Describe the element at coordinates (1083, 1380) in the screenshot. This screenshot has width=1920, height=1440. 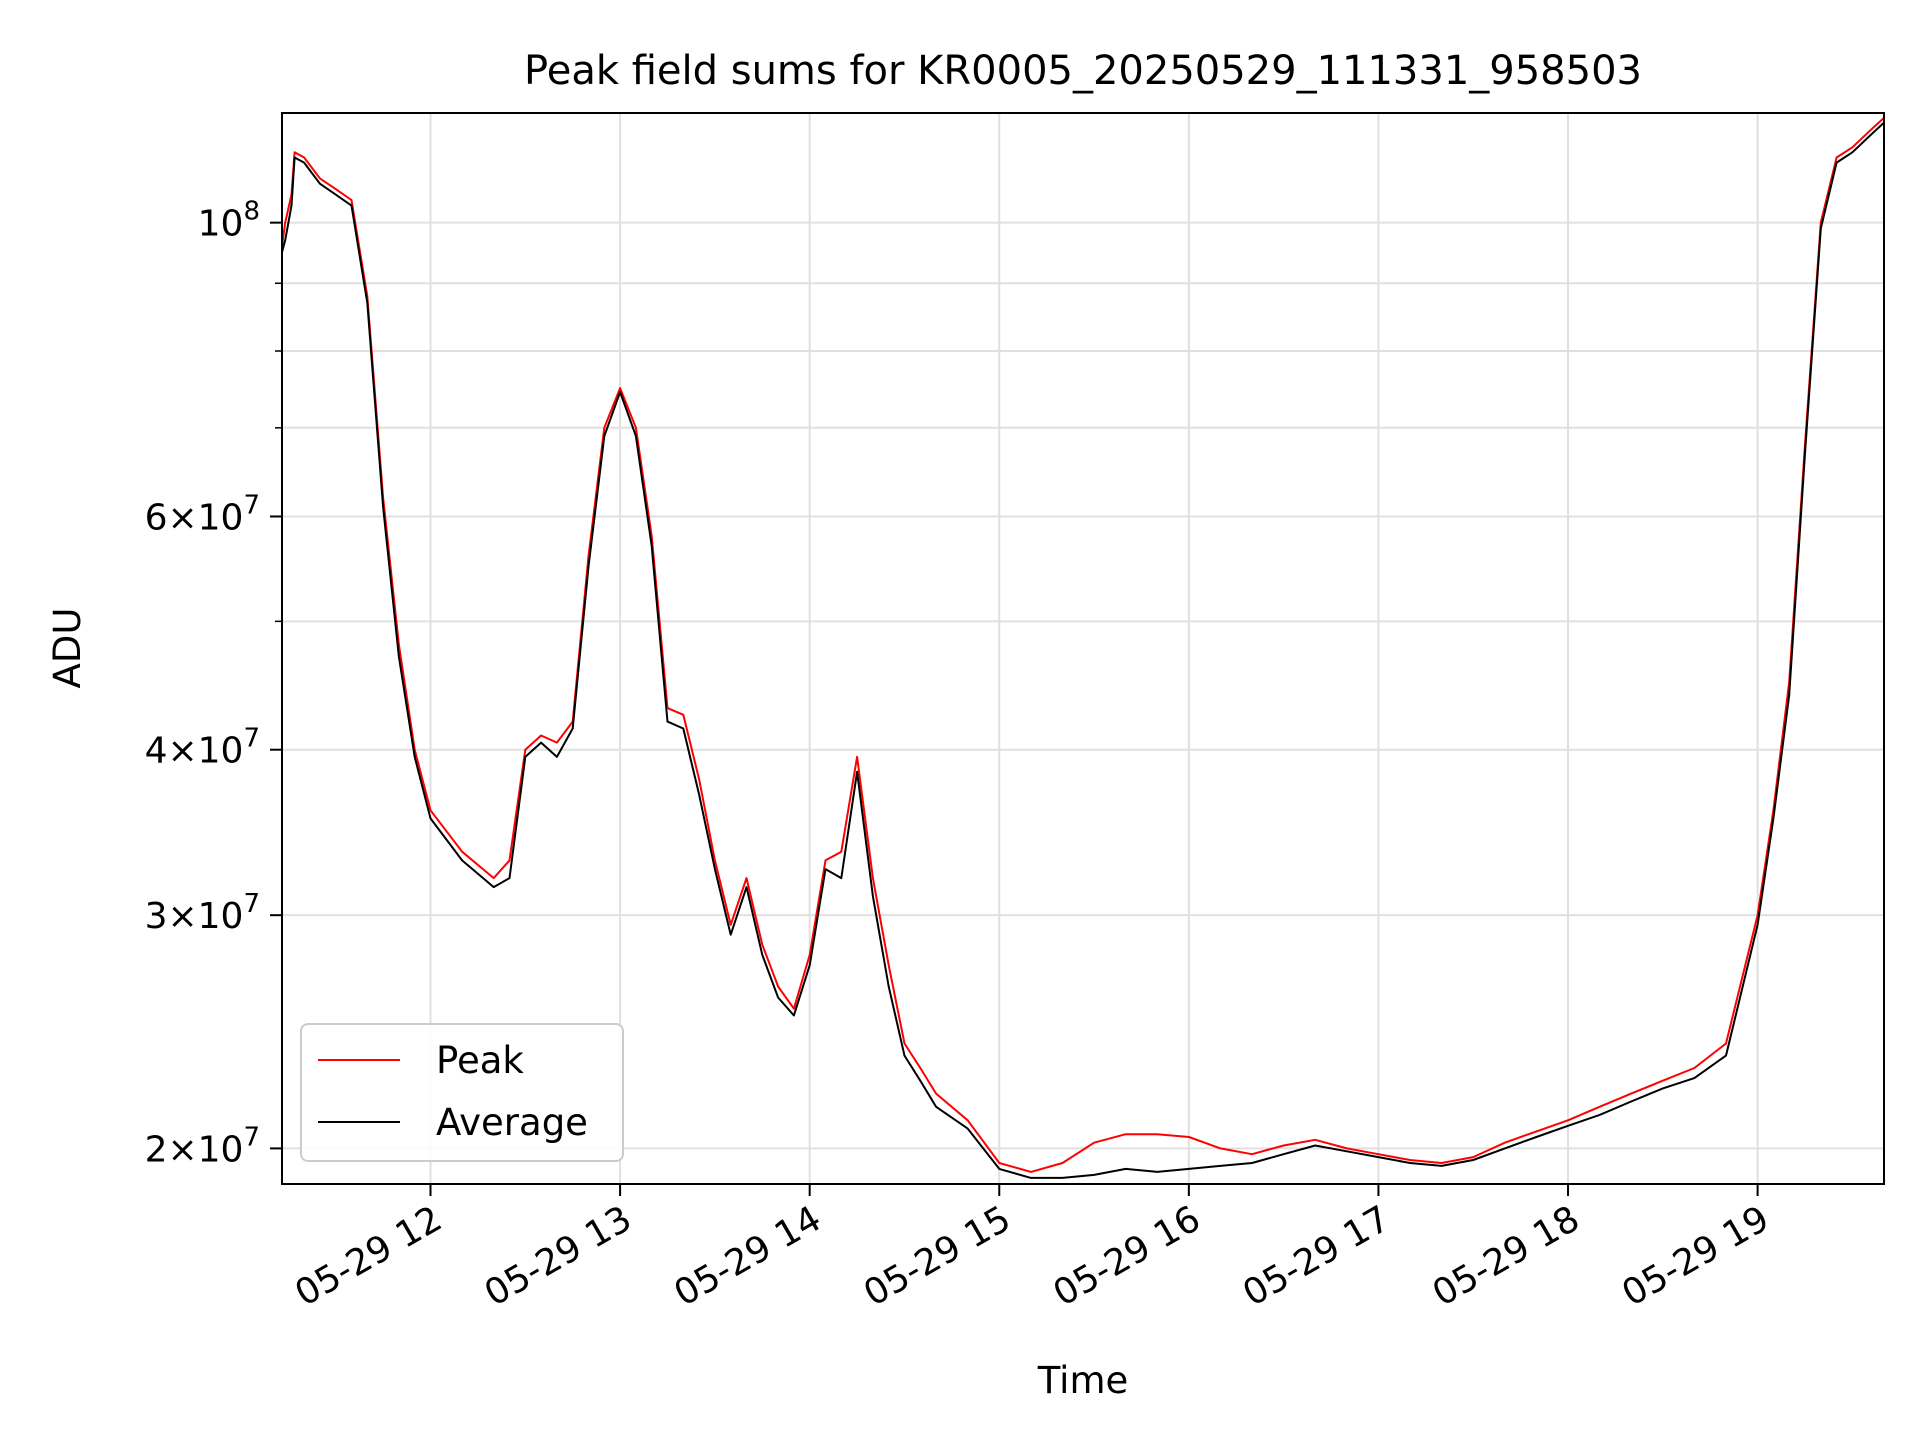
I see `x-axis-label: Time` at that location.